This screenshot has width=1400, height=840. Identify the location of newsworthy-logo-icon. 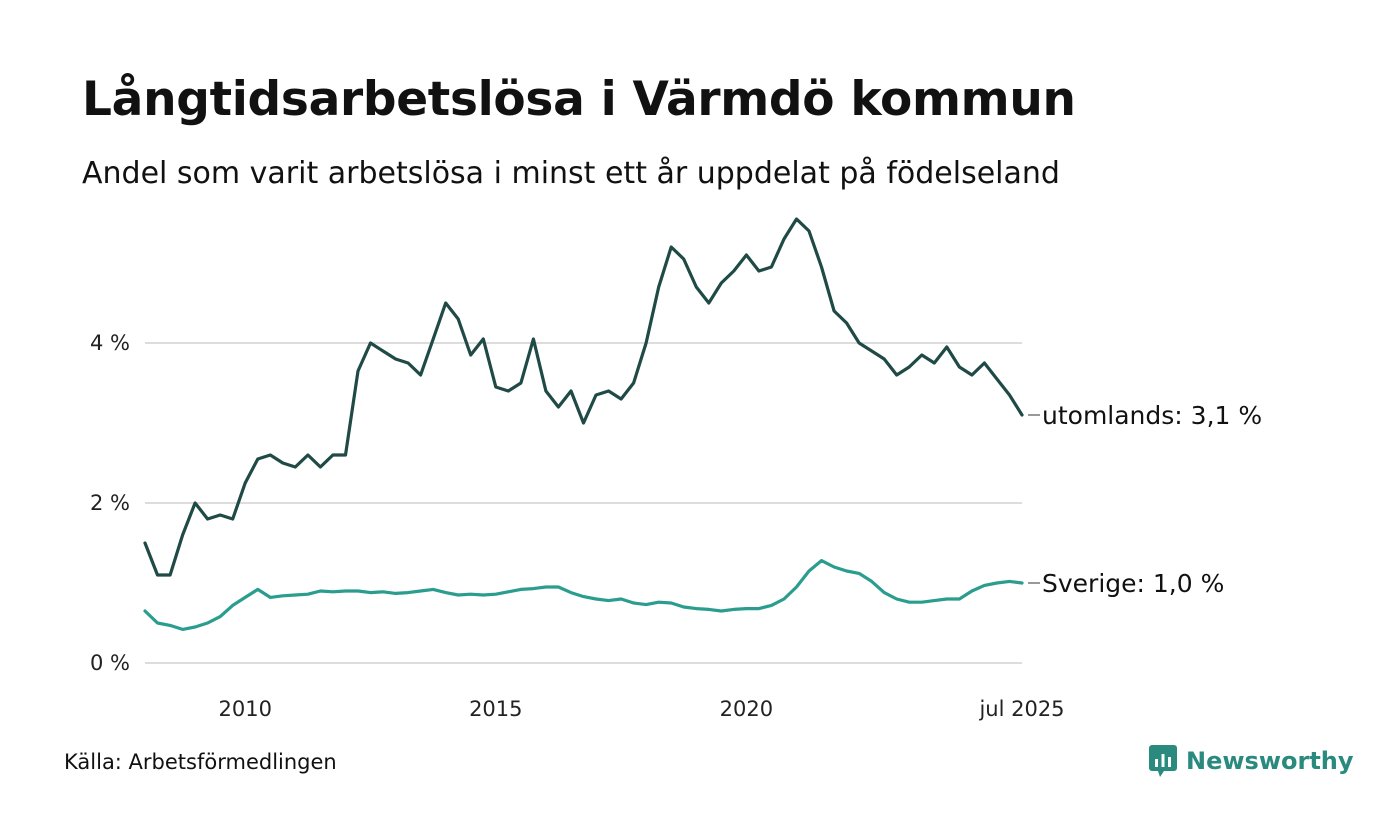
(1163, 761).